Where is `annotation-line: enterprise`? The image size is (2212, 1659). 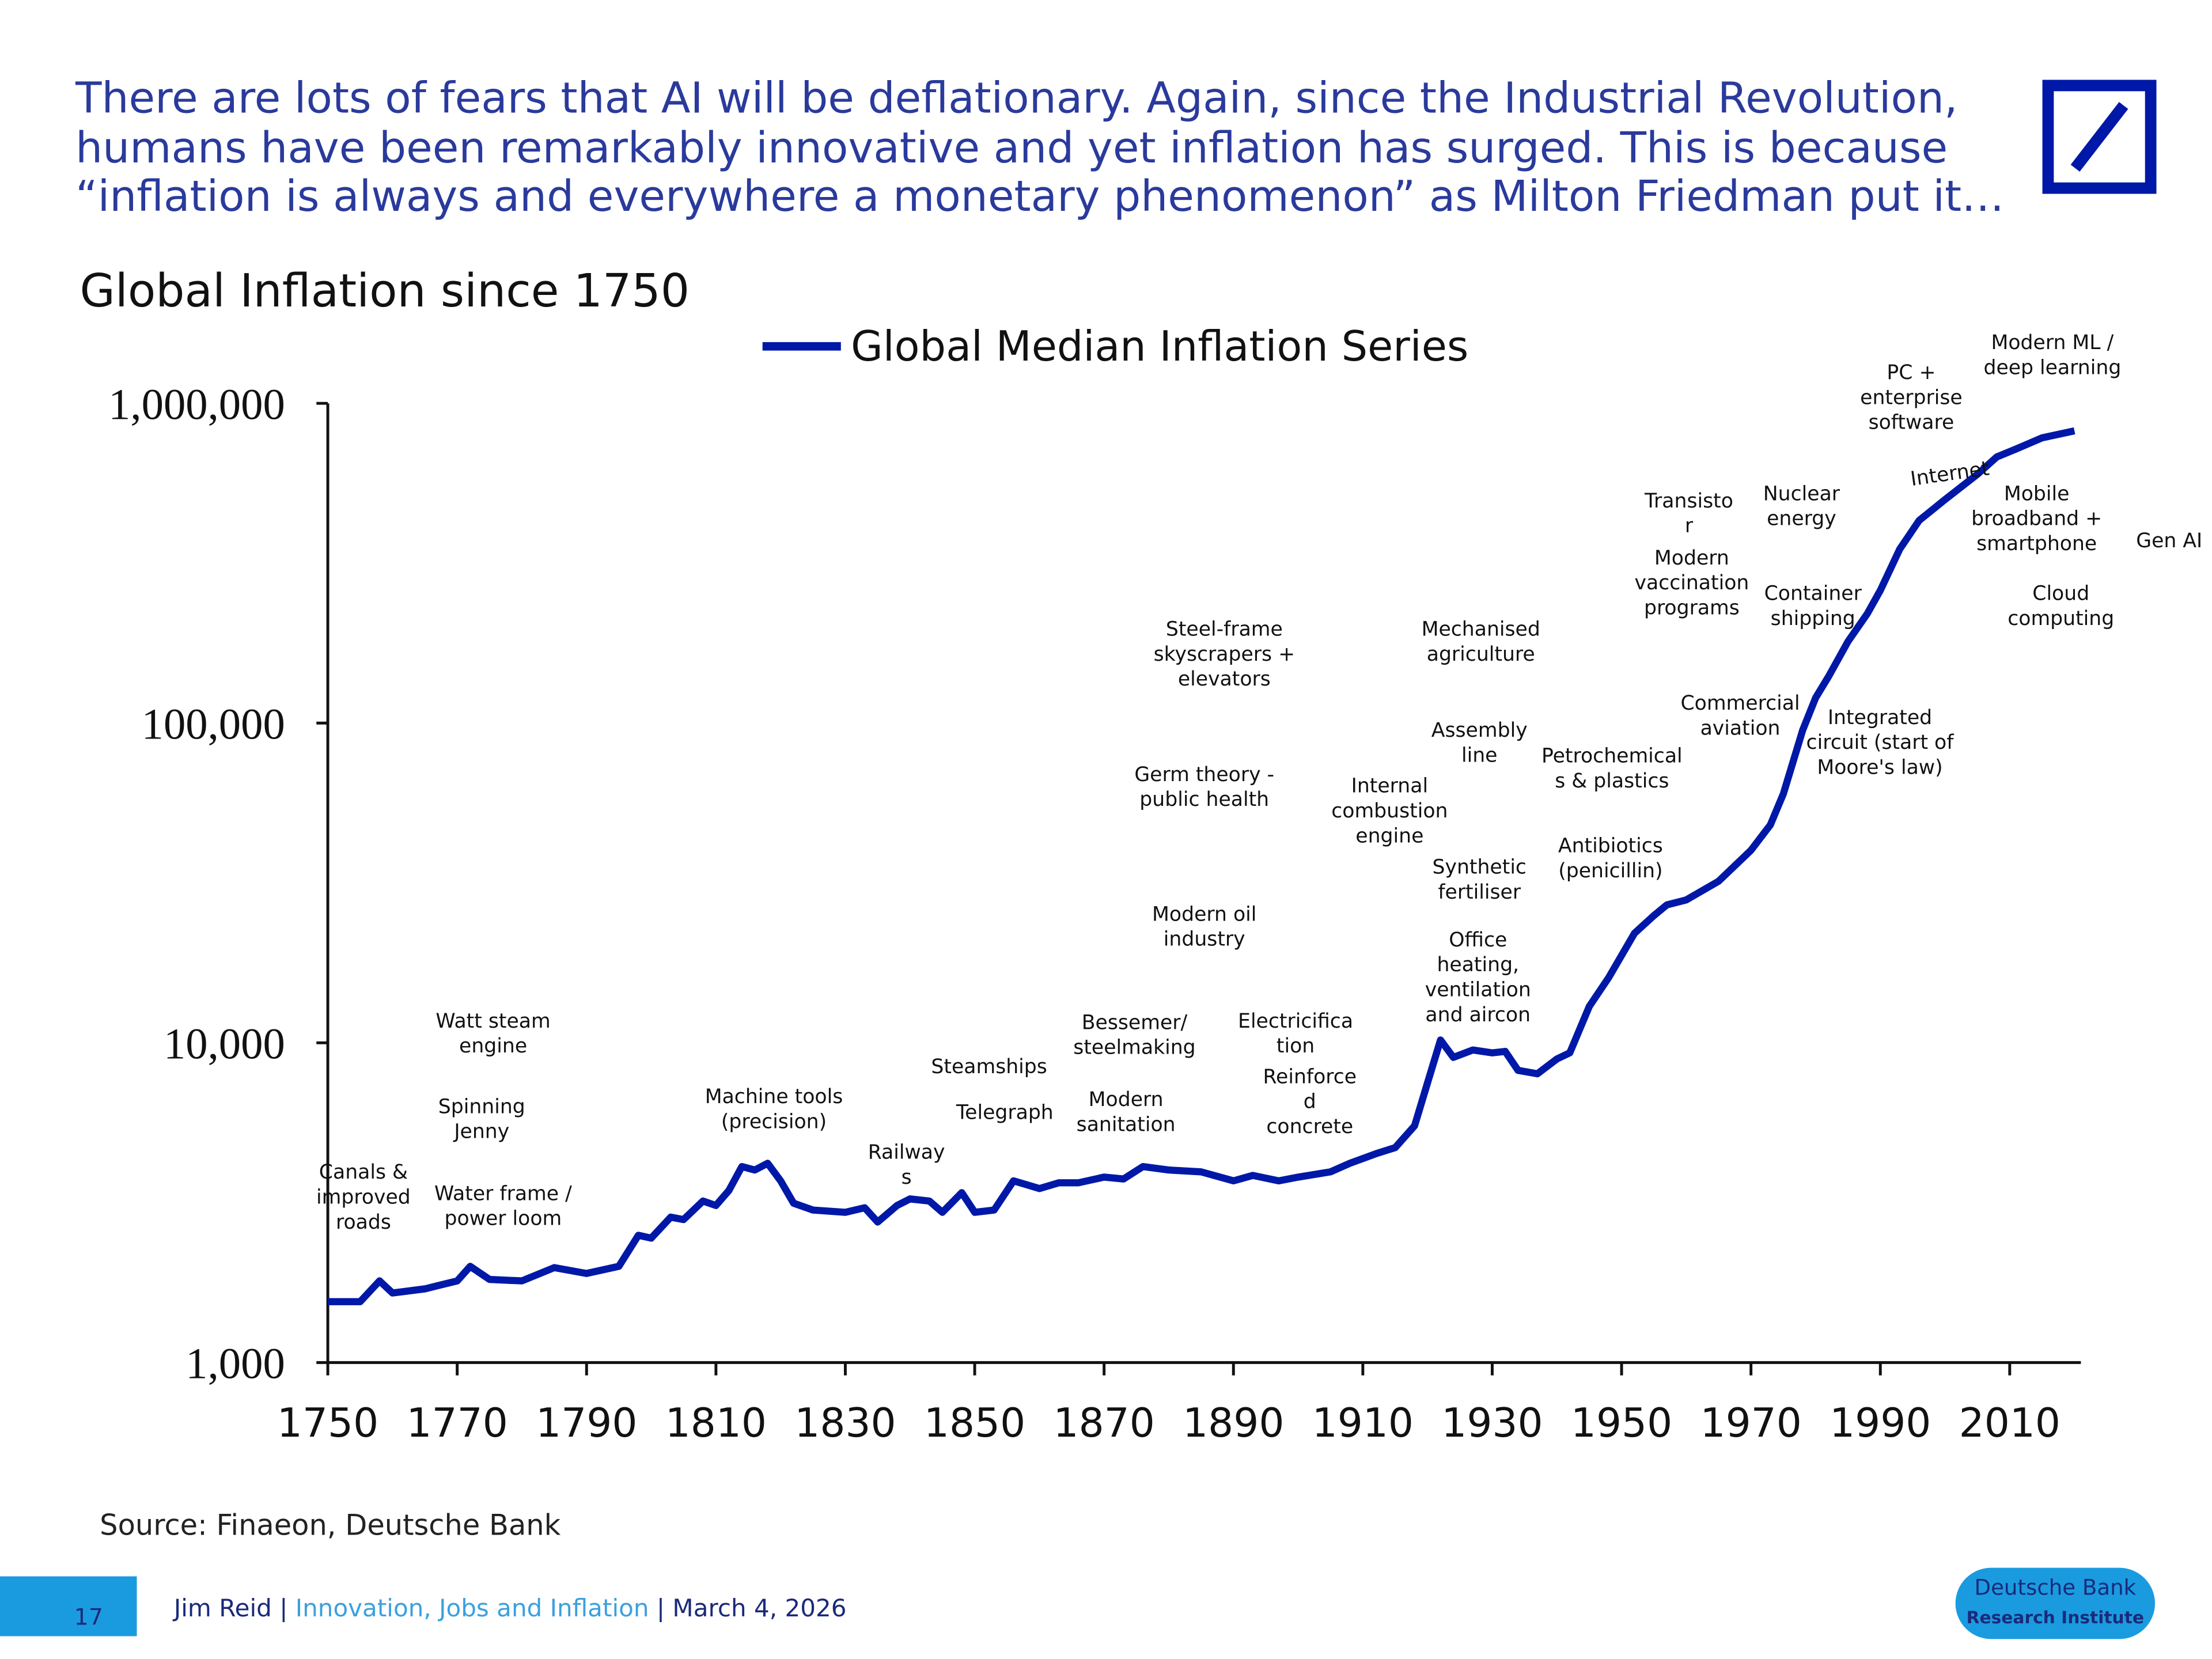
annotation-line: enterprise is located at coordinates (1911, 397).